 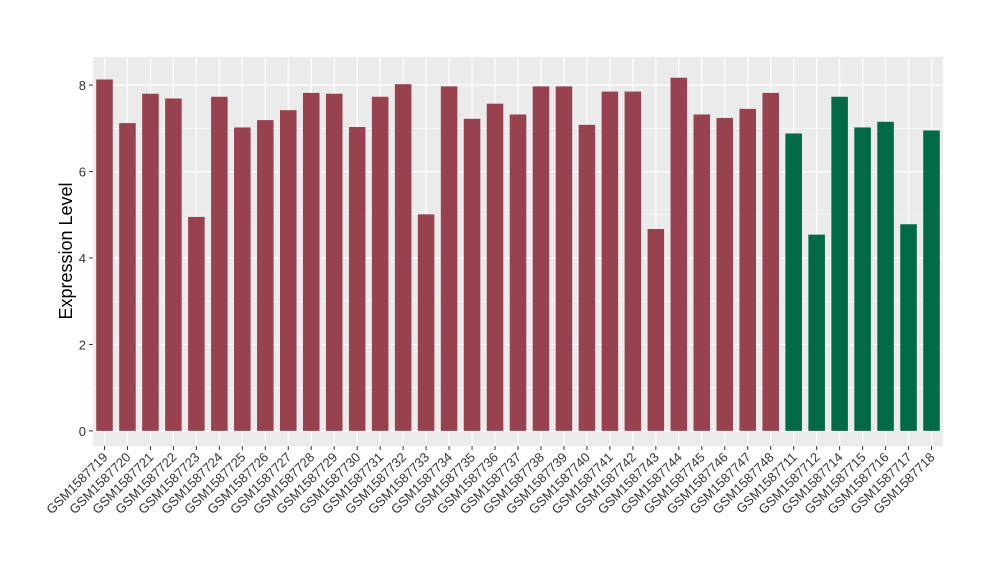 I want to click on bar-GSM1587726, so click(x=265, y=275).